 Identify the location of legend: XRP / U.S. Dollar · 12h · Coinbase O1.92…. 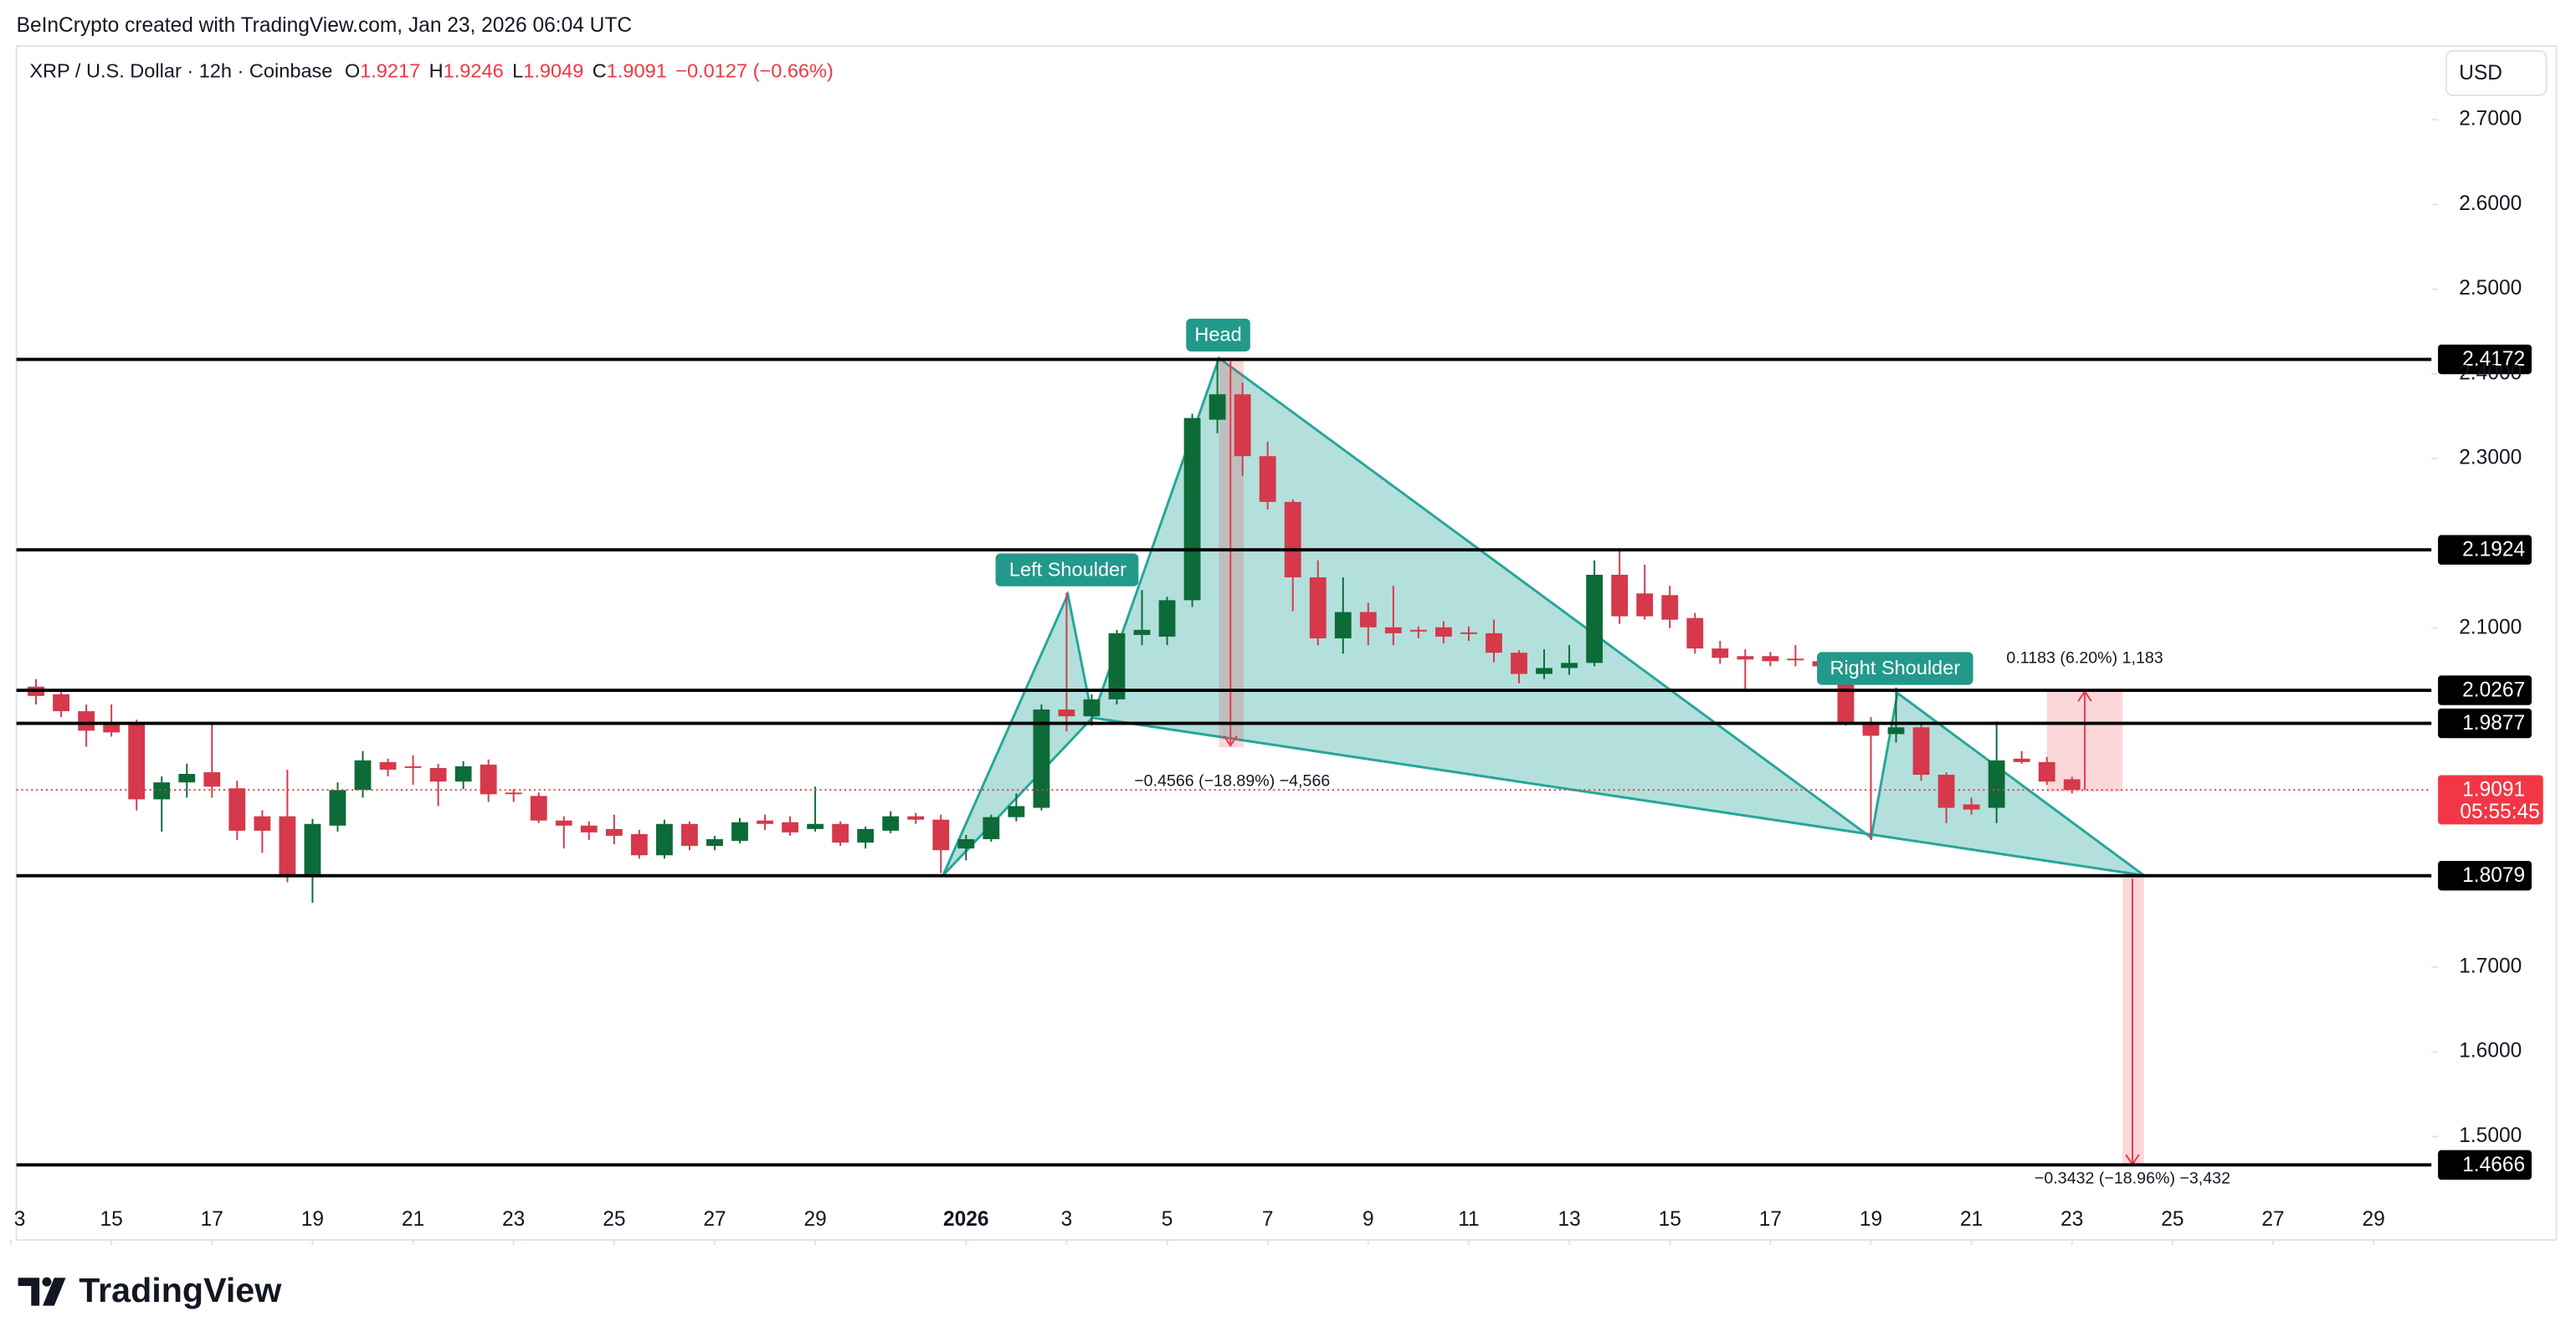
(431, 71).